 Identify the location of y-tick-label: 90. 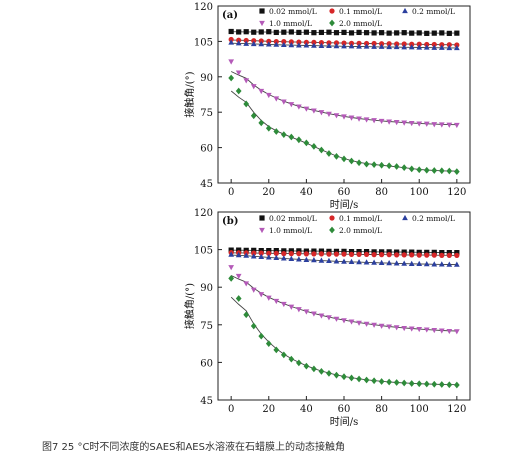
(206, 288).